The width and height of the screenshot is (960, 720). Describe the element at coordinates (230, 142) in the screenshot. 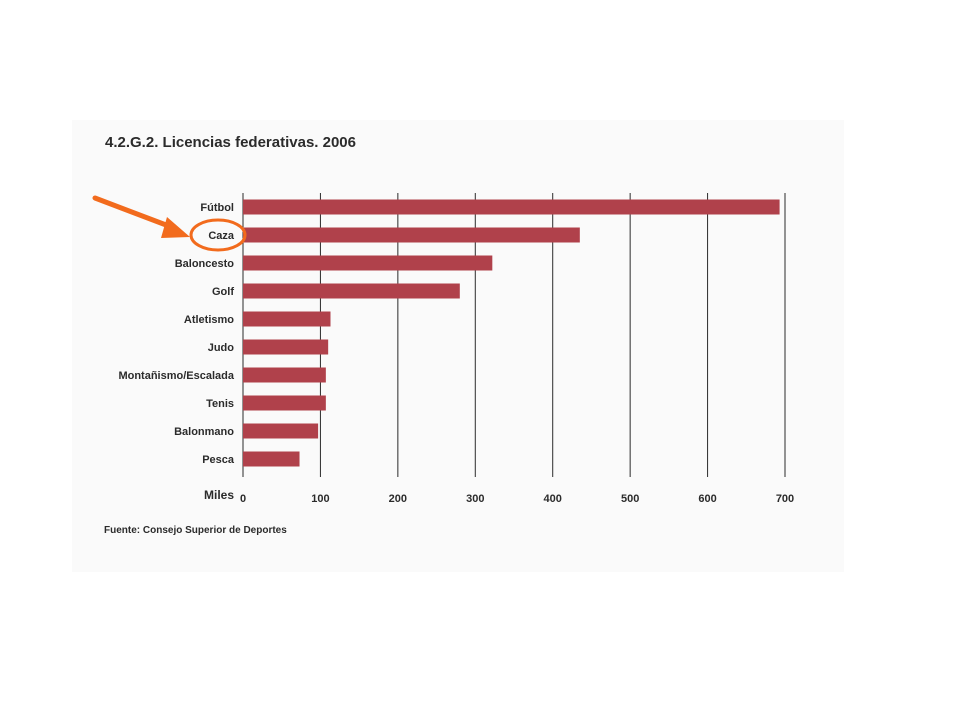

I see `chart-title: 4.2.G.2. Licencias federativas. 2006` at that location.